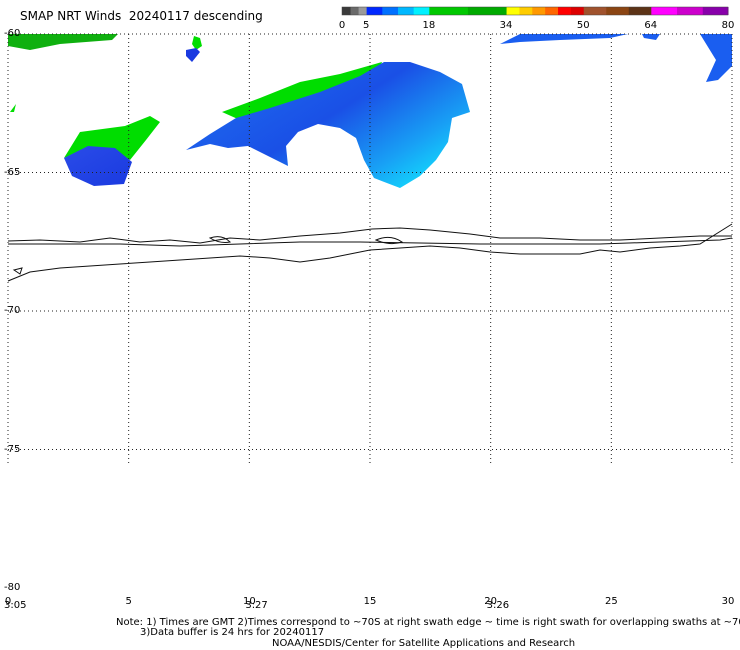 Image resolution: width=740 pixels, height=650 pixels. Describe the element at coordinates (651, 25) in the screenshot. I see `color-scale-tick-label: 64` at that location.